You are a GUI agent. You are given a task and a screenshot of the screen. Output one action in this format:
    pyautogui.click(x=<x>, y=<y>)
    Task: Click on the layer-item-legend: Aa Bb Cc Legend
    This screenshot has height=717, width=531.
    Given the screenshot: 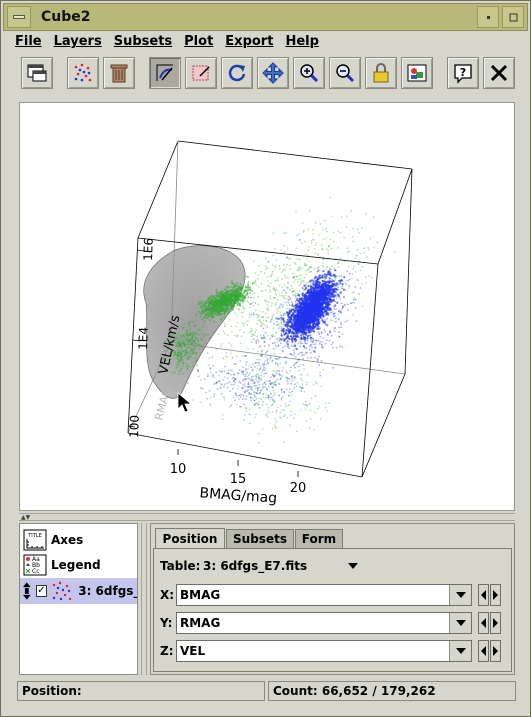 What is the action you would take?
    pyautogui.click(x=78, y=565)
    